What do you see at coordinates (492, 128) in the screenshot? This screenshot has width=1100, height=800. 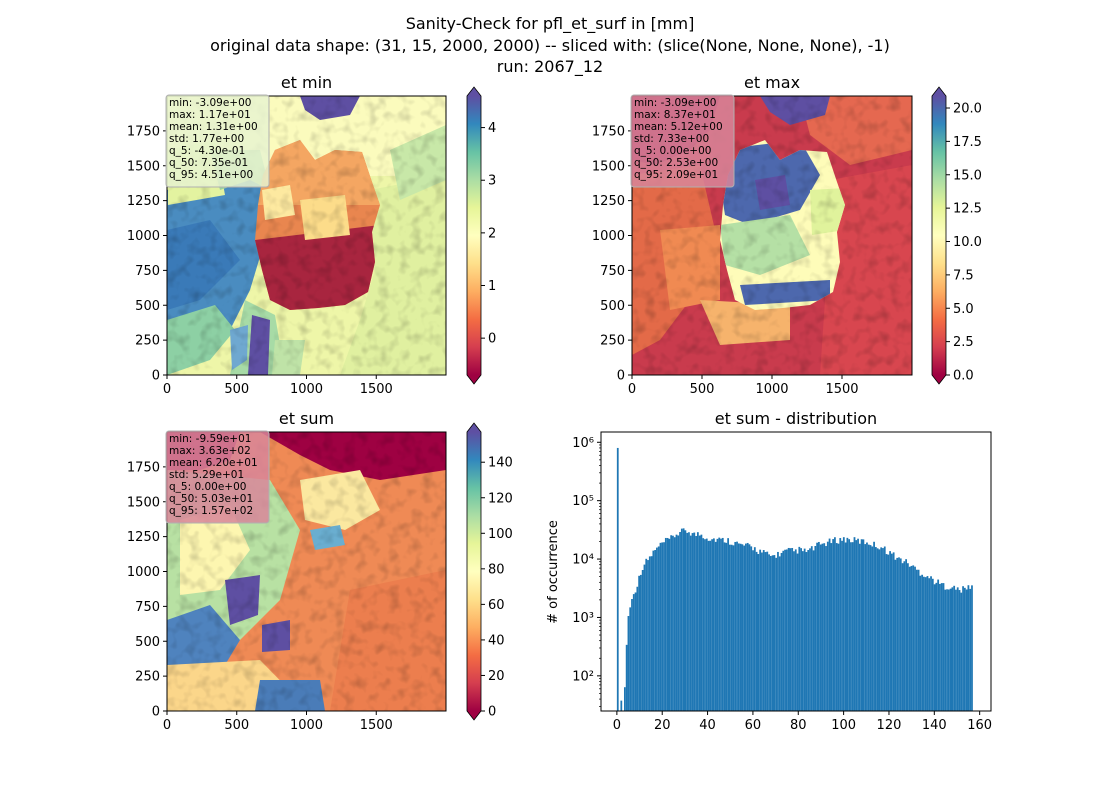 I see `colorbar-tick-label: 4` at bounding box center [492, 128].